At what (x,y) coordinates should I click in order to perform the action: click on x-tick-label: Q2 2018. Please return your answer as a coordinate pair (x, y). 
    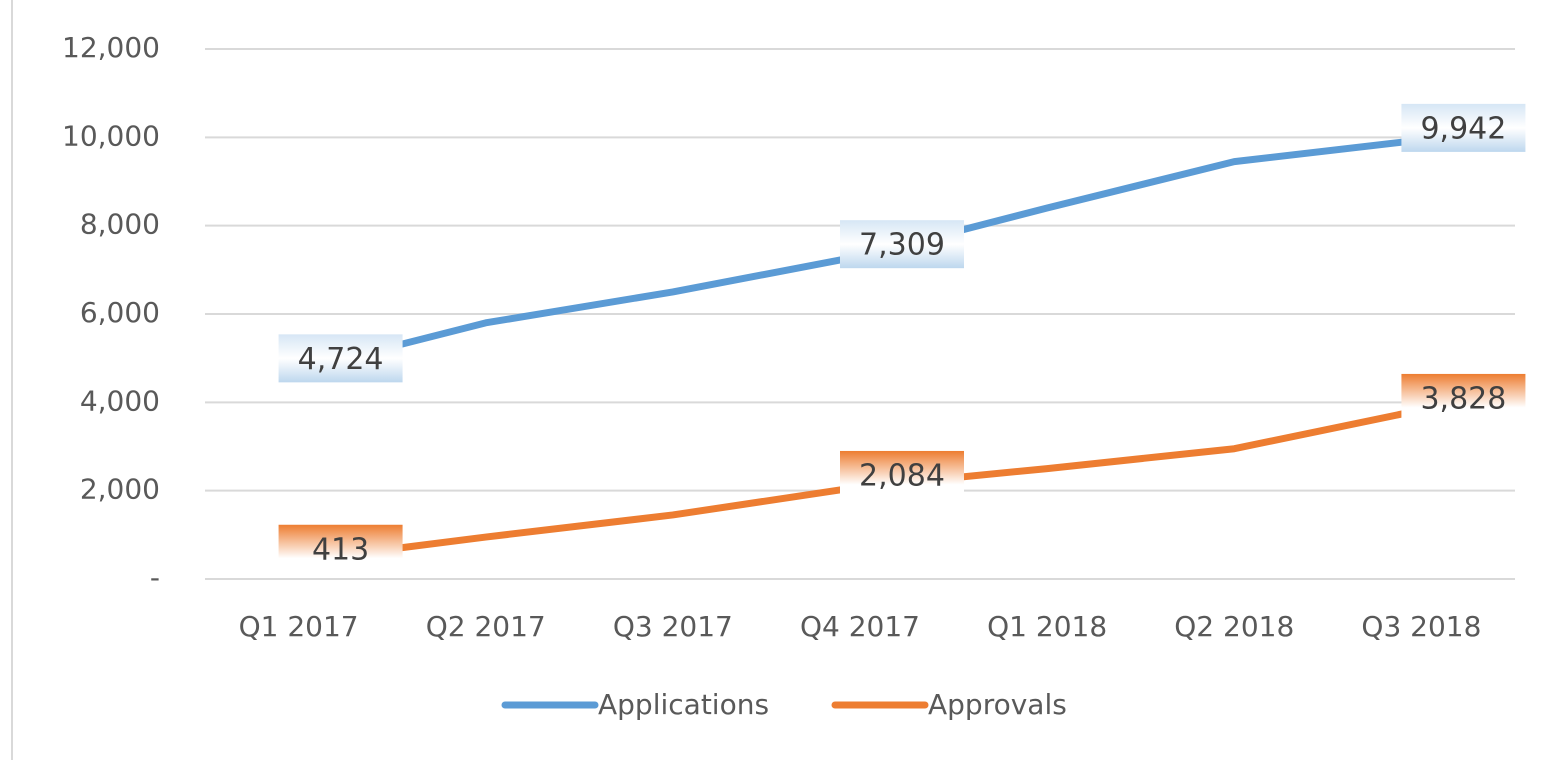
    Looking at the image, I should click on (1234, 626).